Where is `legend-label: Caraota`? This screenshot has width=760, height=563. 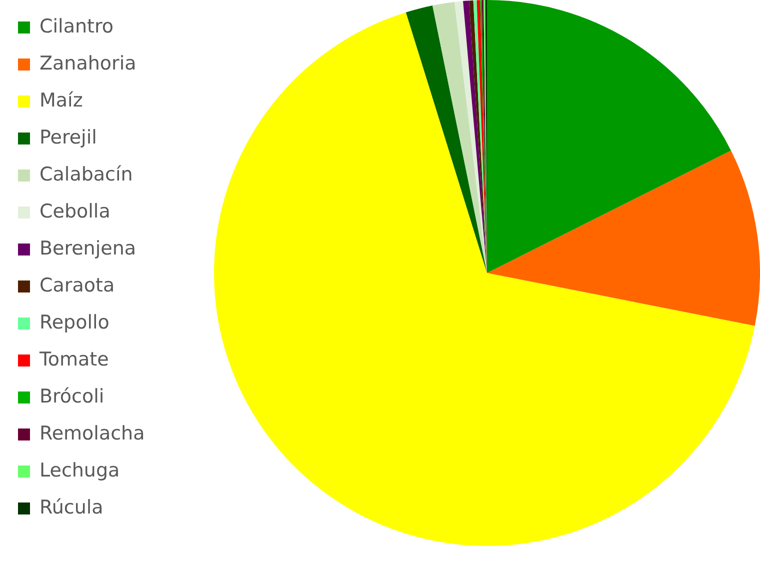
legend-label: Caraota is located at coordinates (77, 285).